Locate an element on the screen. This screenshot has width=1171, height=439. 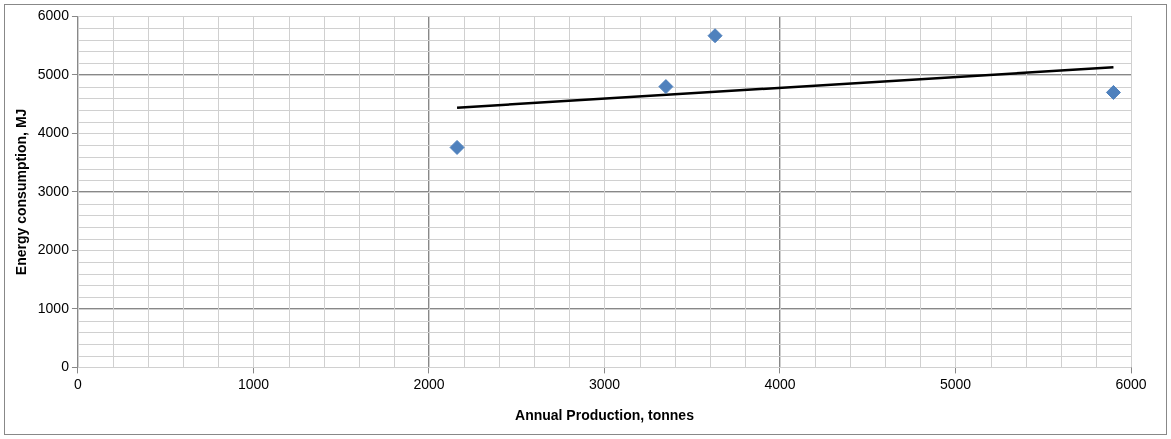
y-tick-label: 2000 is located at coordinates (53, 249).